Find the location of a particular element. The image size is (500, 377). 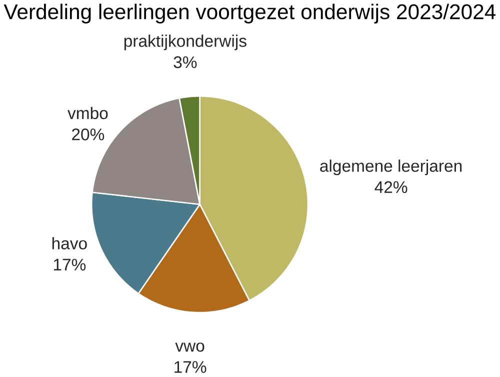

slice-label: vwo is located at coordinates (189, 347).